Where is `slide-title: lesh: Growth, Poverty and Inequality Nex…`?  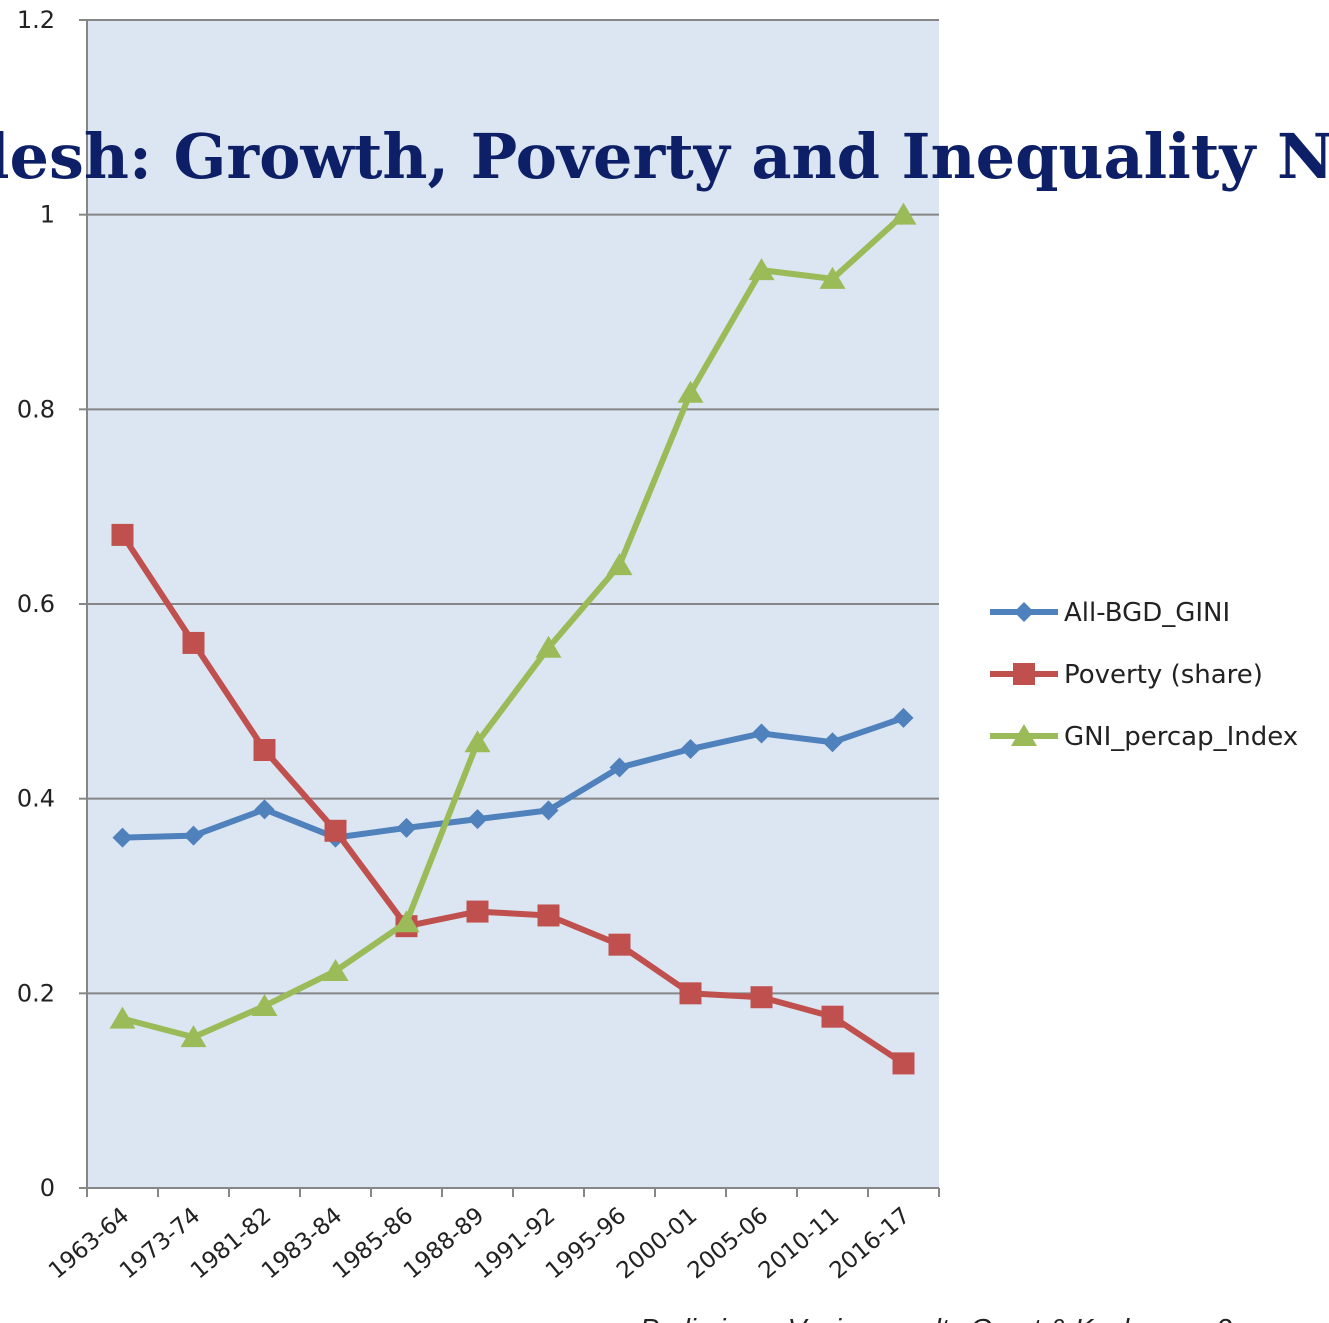 slide-title: lesh: Growth, Poverty and Inequality Nex… is located at coordinates (664, 156).